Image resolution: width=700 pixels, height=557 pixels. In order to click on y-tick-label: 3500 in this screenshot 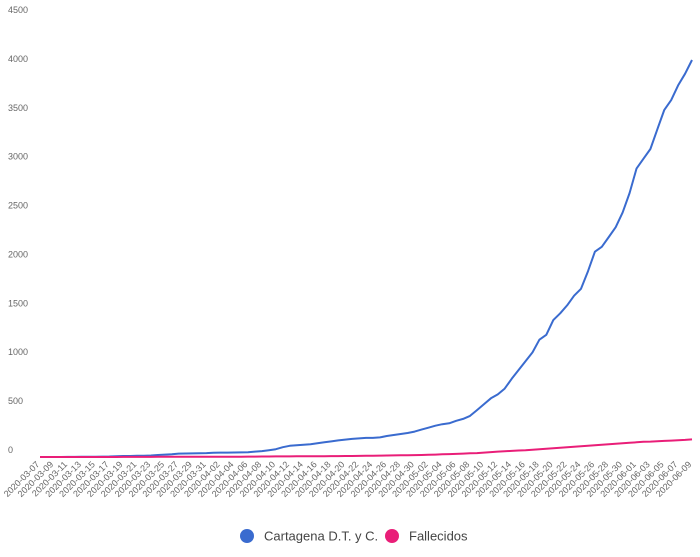, I will do `click(18, 108)`.